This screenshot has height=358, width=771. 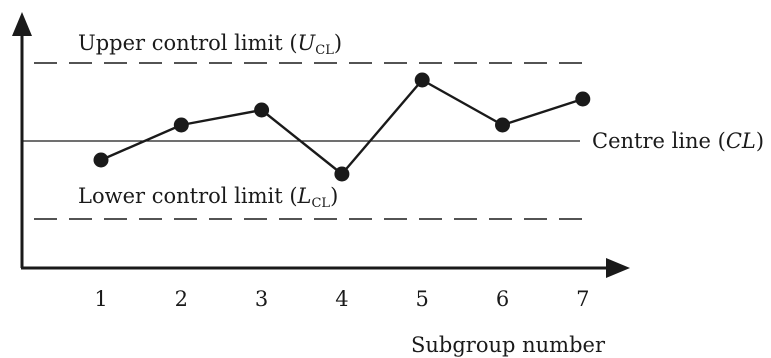 What do you see at coordinates (210, 44) in the screenshot?
I see `ucl-label: Upper control limit (UCL)` at bounding box center [210, 44].